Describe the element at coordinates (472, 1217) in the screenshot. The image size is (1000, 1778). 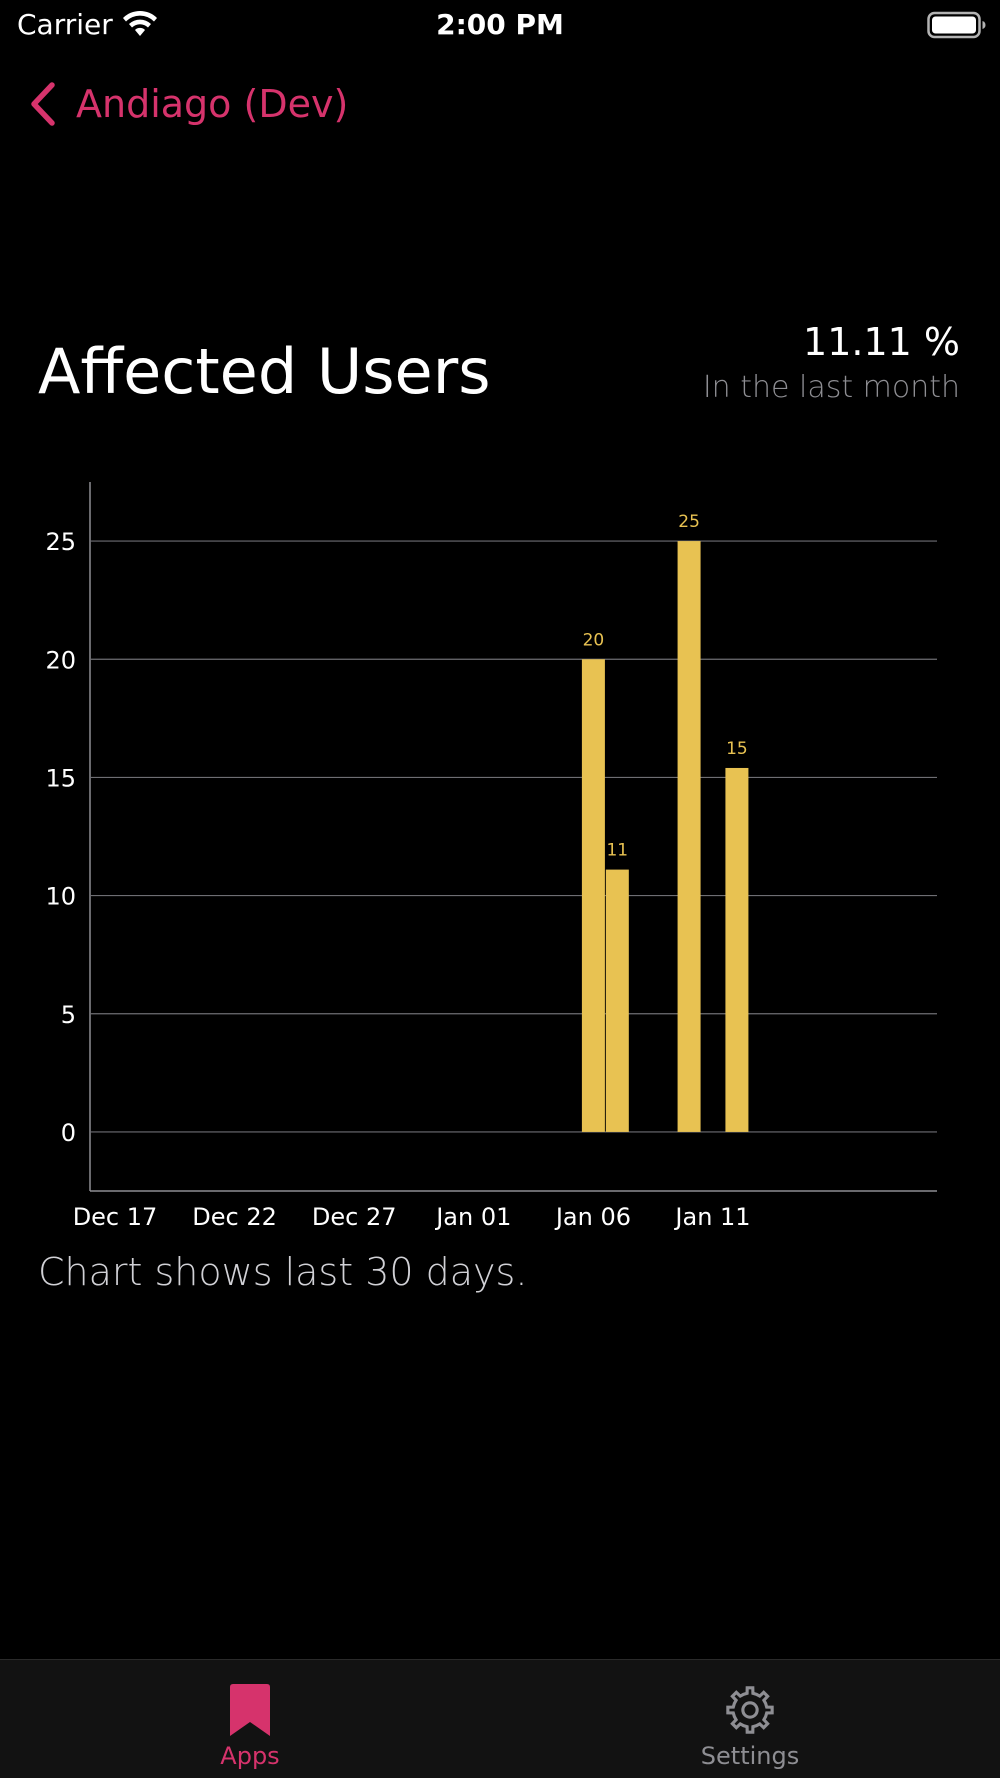
I see `x-tick-label: Jan 01` at that location.